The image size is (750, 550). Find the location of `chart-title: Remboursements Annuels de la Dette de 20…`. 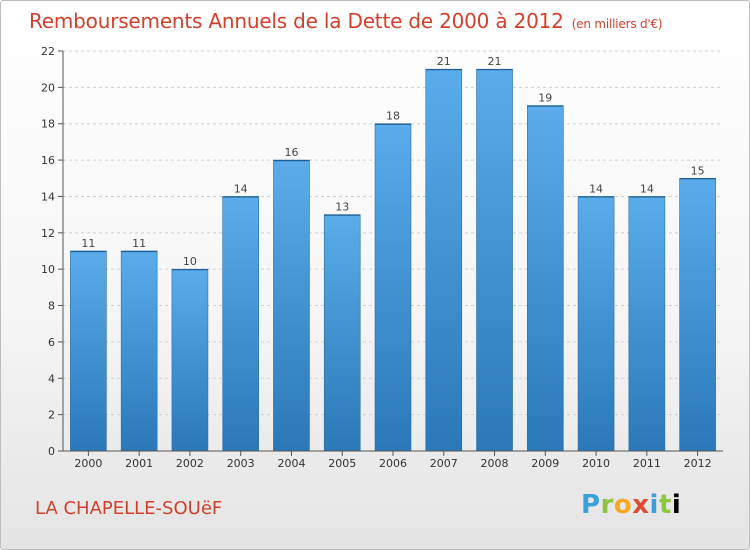

chart-title: Remboursements Annuels de la Dette de 20… is located at coordinates (346, 21).